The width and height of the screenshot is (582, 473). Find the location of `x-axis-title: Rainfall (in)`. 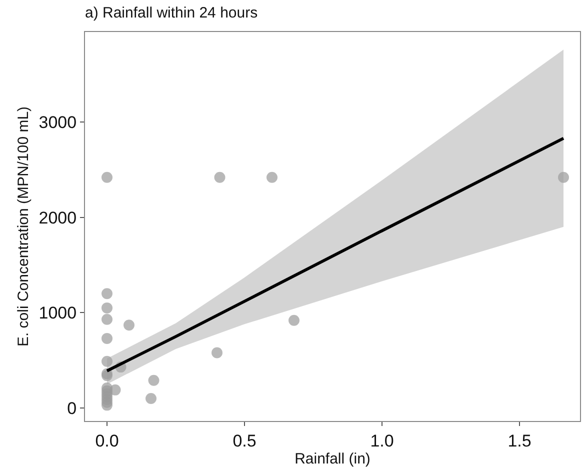

x-axis-title: Rainfall (in) is located at coordinates (332, 459).